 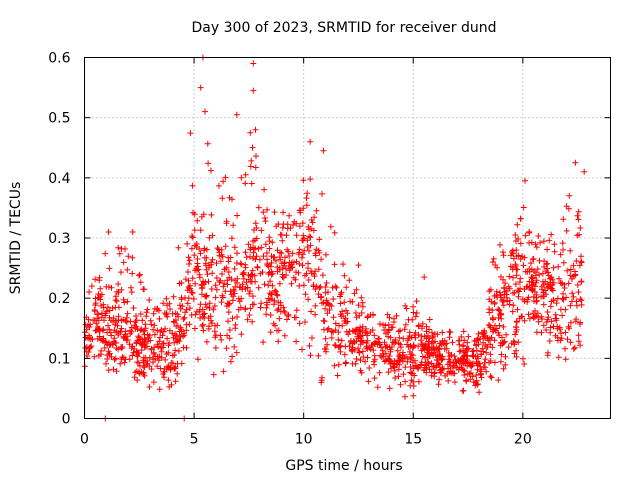 I want to click on x-tick-label: 15, so click(x=413, y=440).